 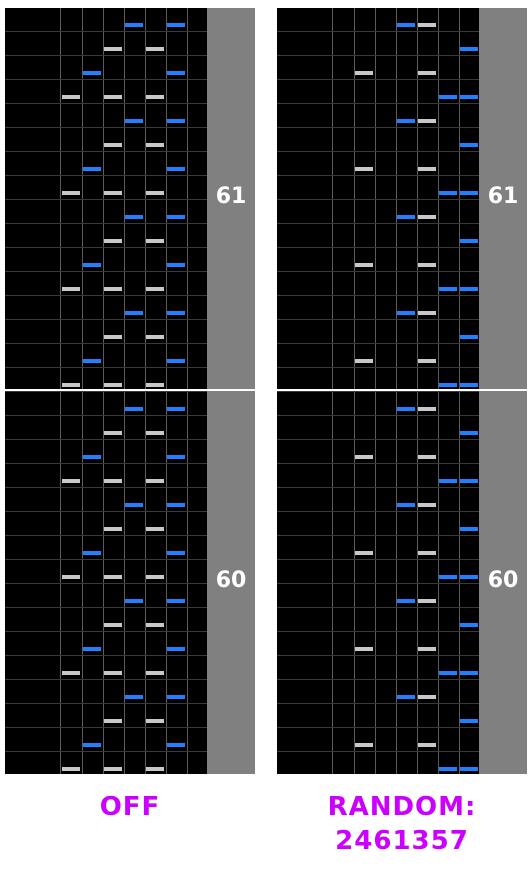 What do you see at coordinates (231, 391) in the screenshot?
I see `measure-sidebar-off` at bounding box center [231, 391].